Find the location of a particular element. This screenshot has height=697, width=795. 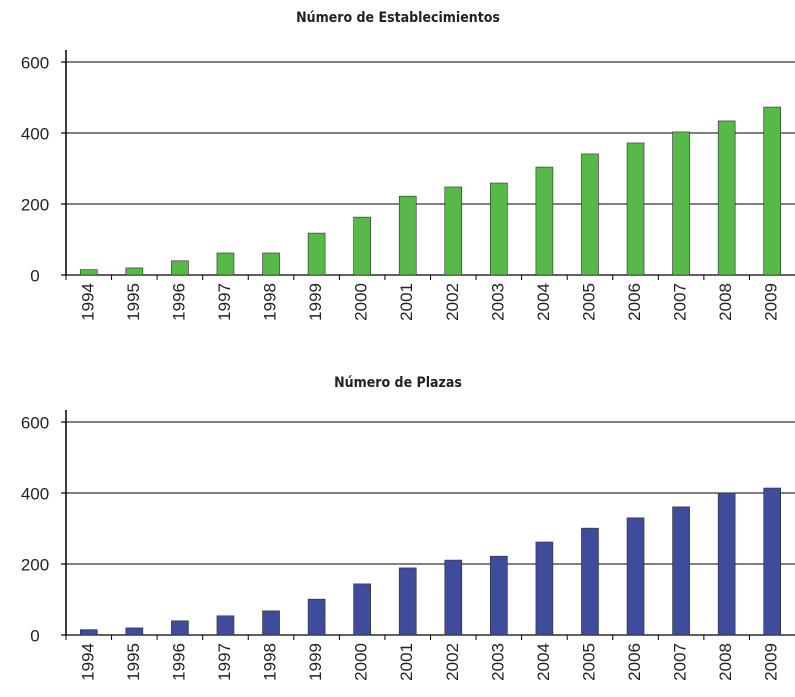

chart-title: Número de Plazas is located at coordinates (398, 383).